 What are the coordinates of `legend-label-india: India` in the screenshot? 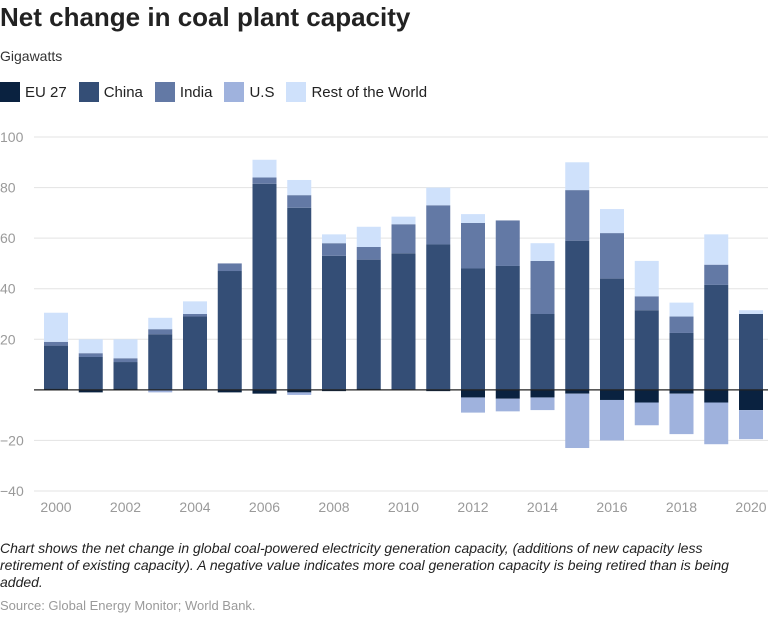 It's located at (196, 92).